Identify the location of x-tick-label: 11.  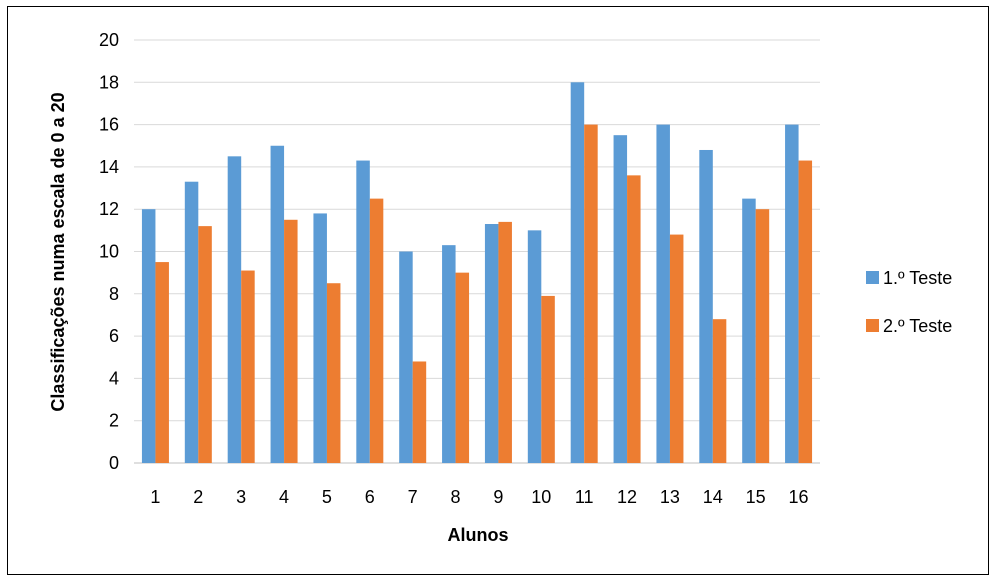
(584, 497).